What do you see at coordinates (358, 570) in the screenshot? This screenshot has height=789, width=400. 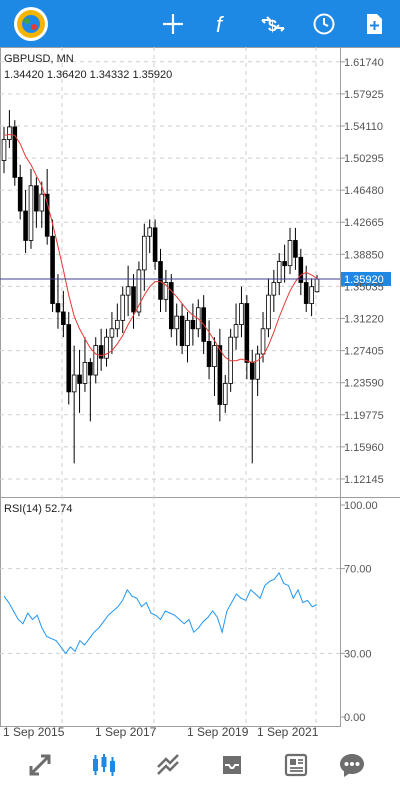 I see `rsi-axis-label: 70.00` at bounding box center [358, 570].